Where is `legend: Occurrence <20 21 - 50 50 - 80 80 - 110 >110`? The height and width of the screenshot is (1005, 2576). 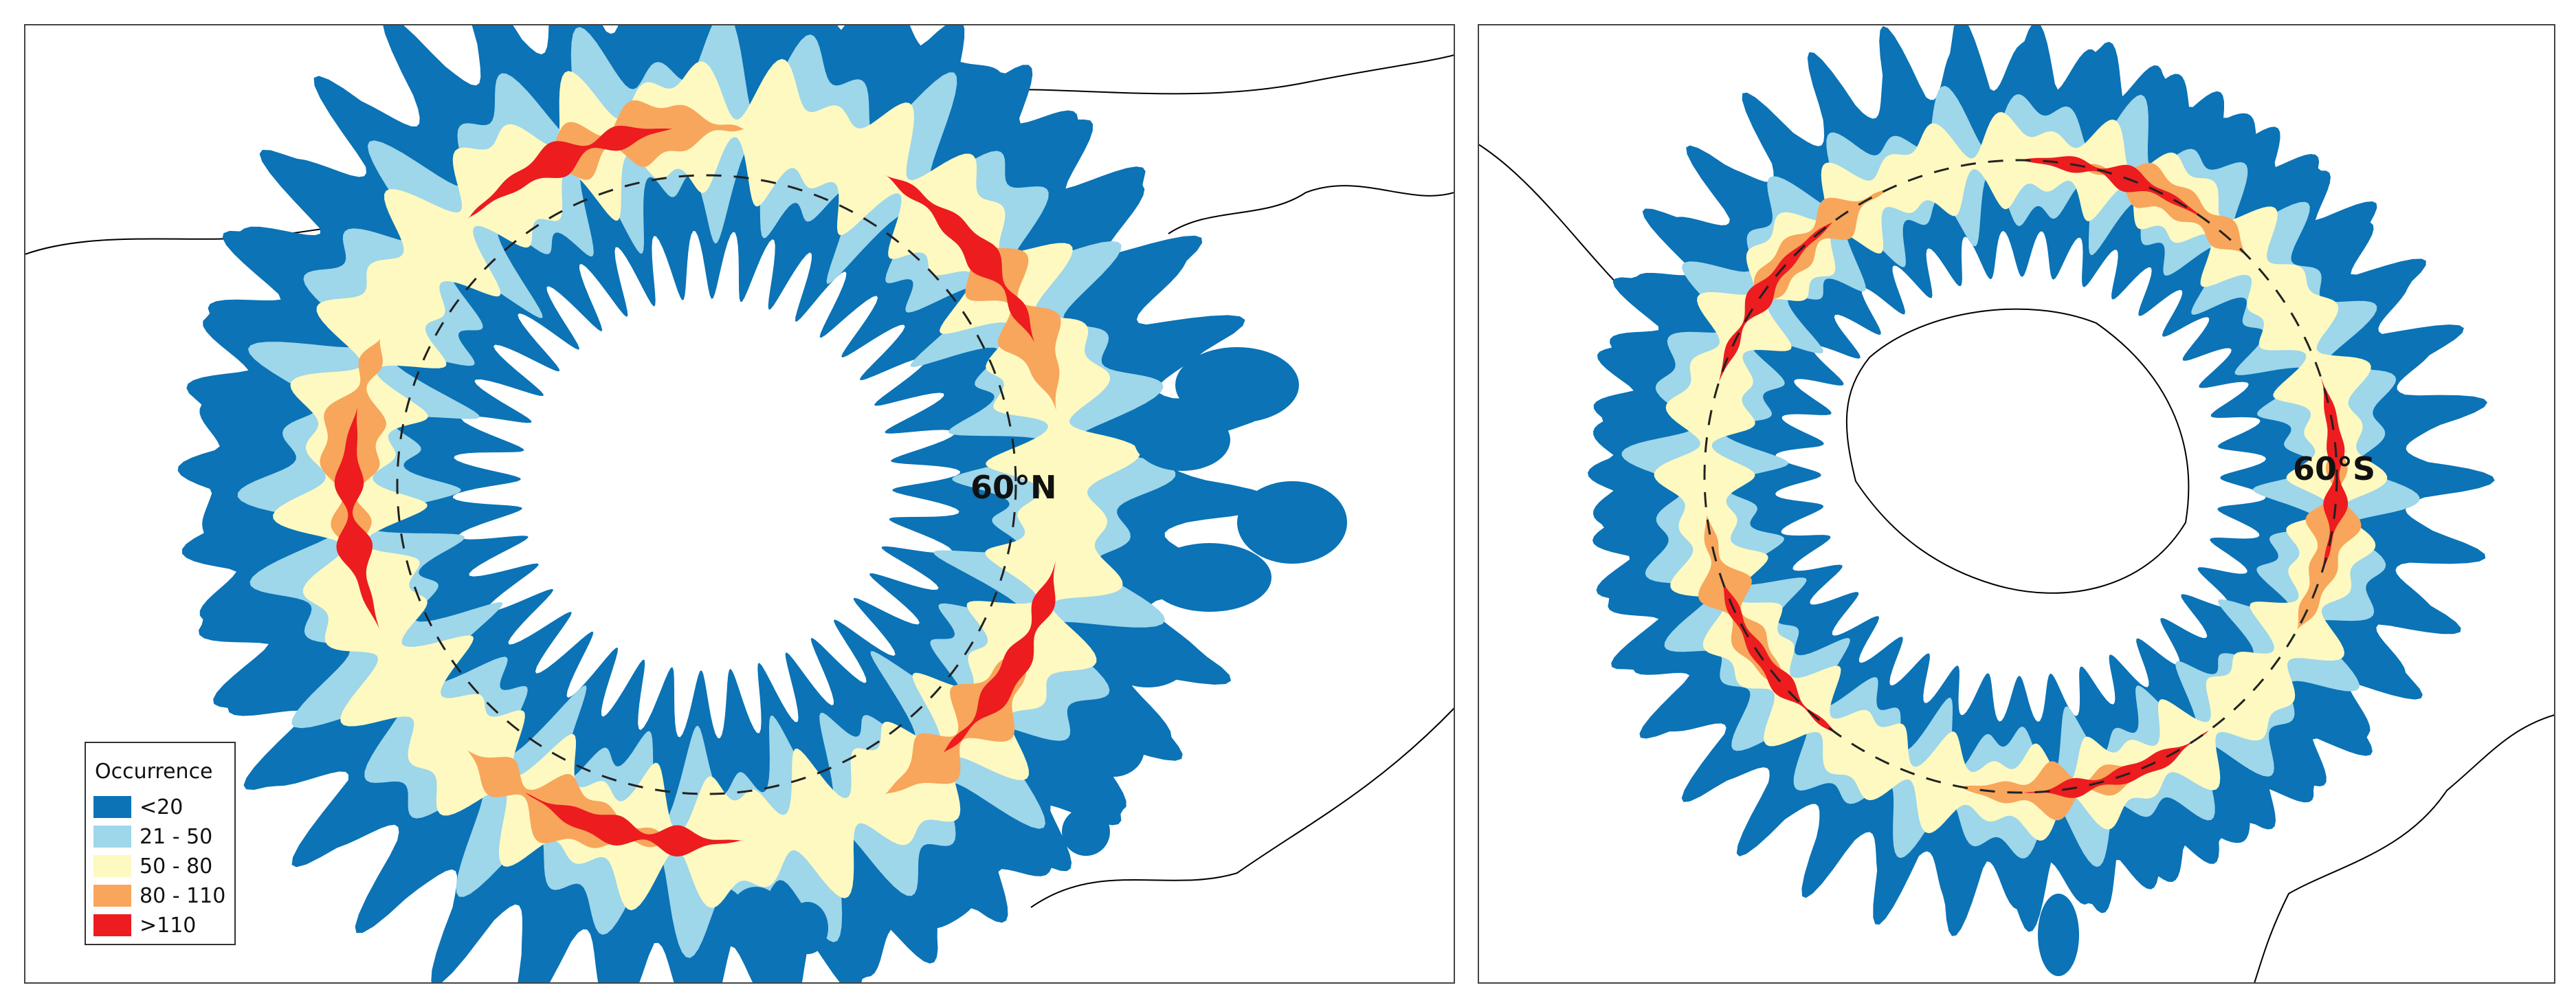
legend: Occurrence <20 21 - 50 50 - 80 80 - 110 >110 is located at coordinates (160, 844).